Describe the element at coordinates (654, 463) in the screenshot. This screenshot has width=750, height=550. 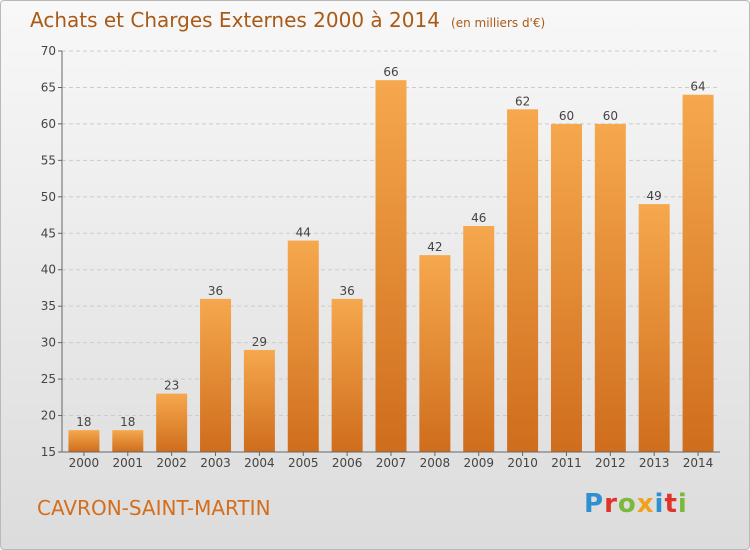
I see `x-tick-label: 2013` at that location.